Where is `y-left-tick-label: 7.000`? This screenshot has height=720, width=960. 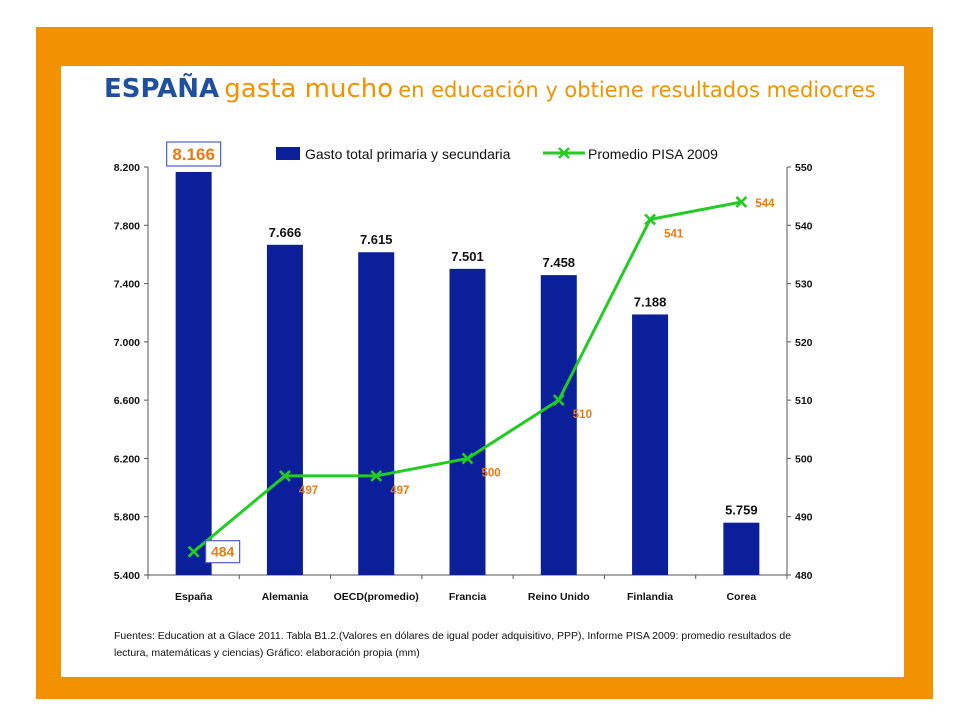 y-left-tick-label: 7.000 is located at coordinates (127, 343).